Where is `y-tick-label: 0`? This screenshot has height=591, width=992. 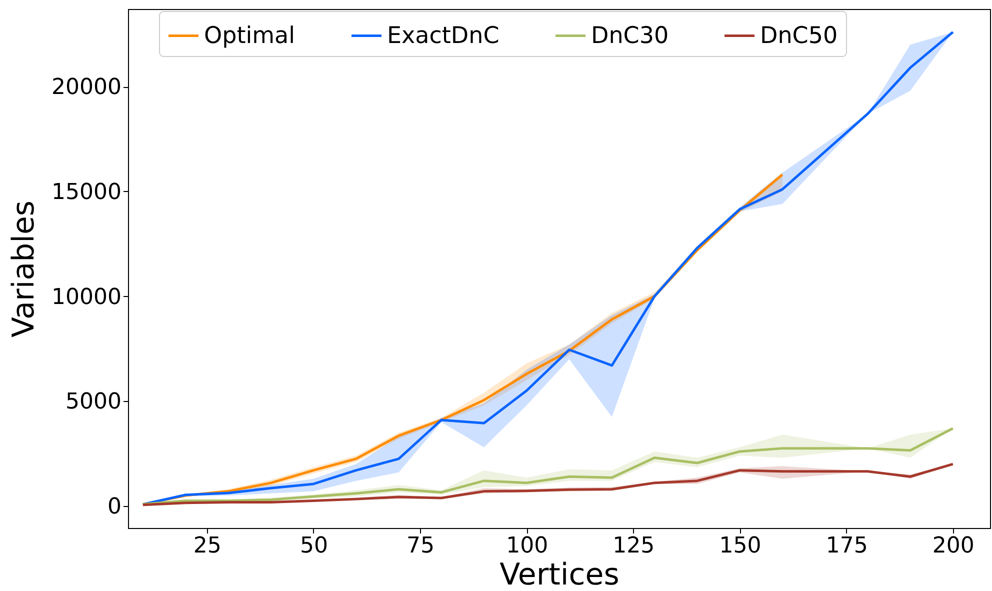 y-tick-label: 0 is located at coordinates (115, 507).